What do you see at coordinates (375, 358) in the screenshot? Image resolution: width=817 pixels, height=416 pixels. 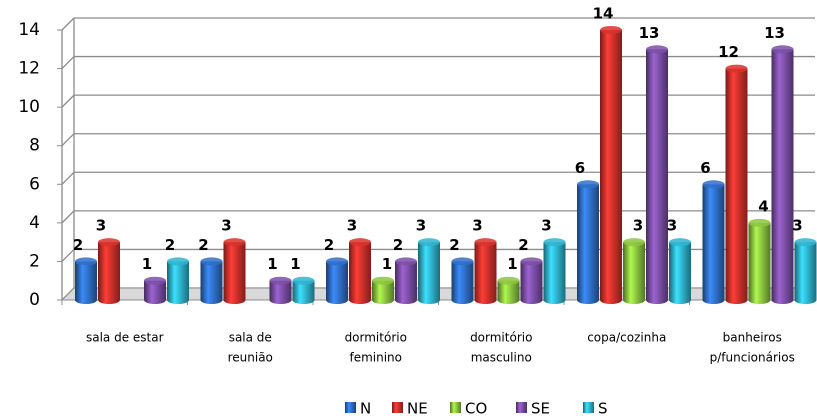 I see `x-tick-label: feminino` at bounding box center [375, 358].